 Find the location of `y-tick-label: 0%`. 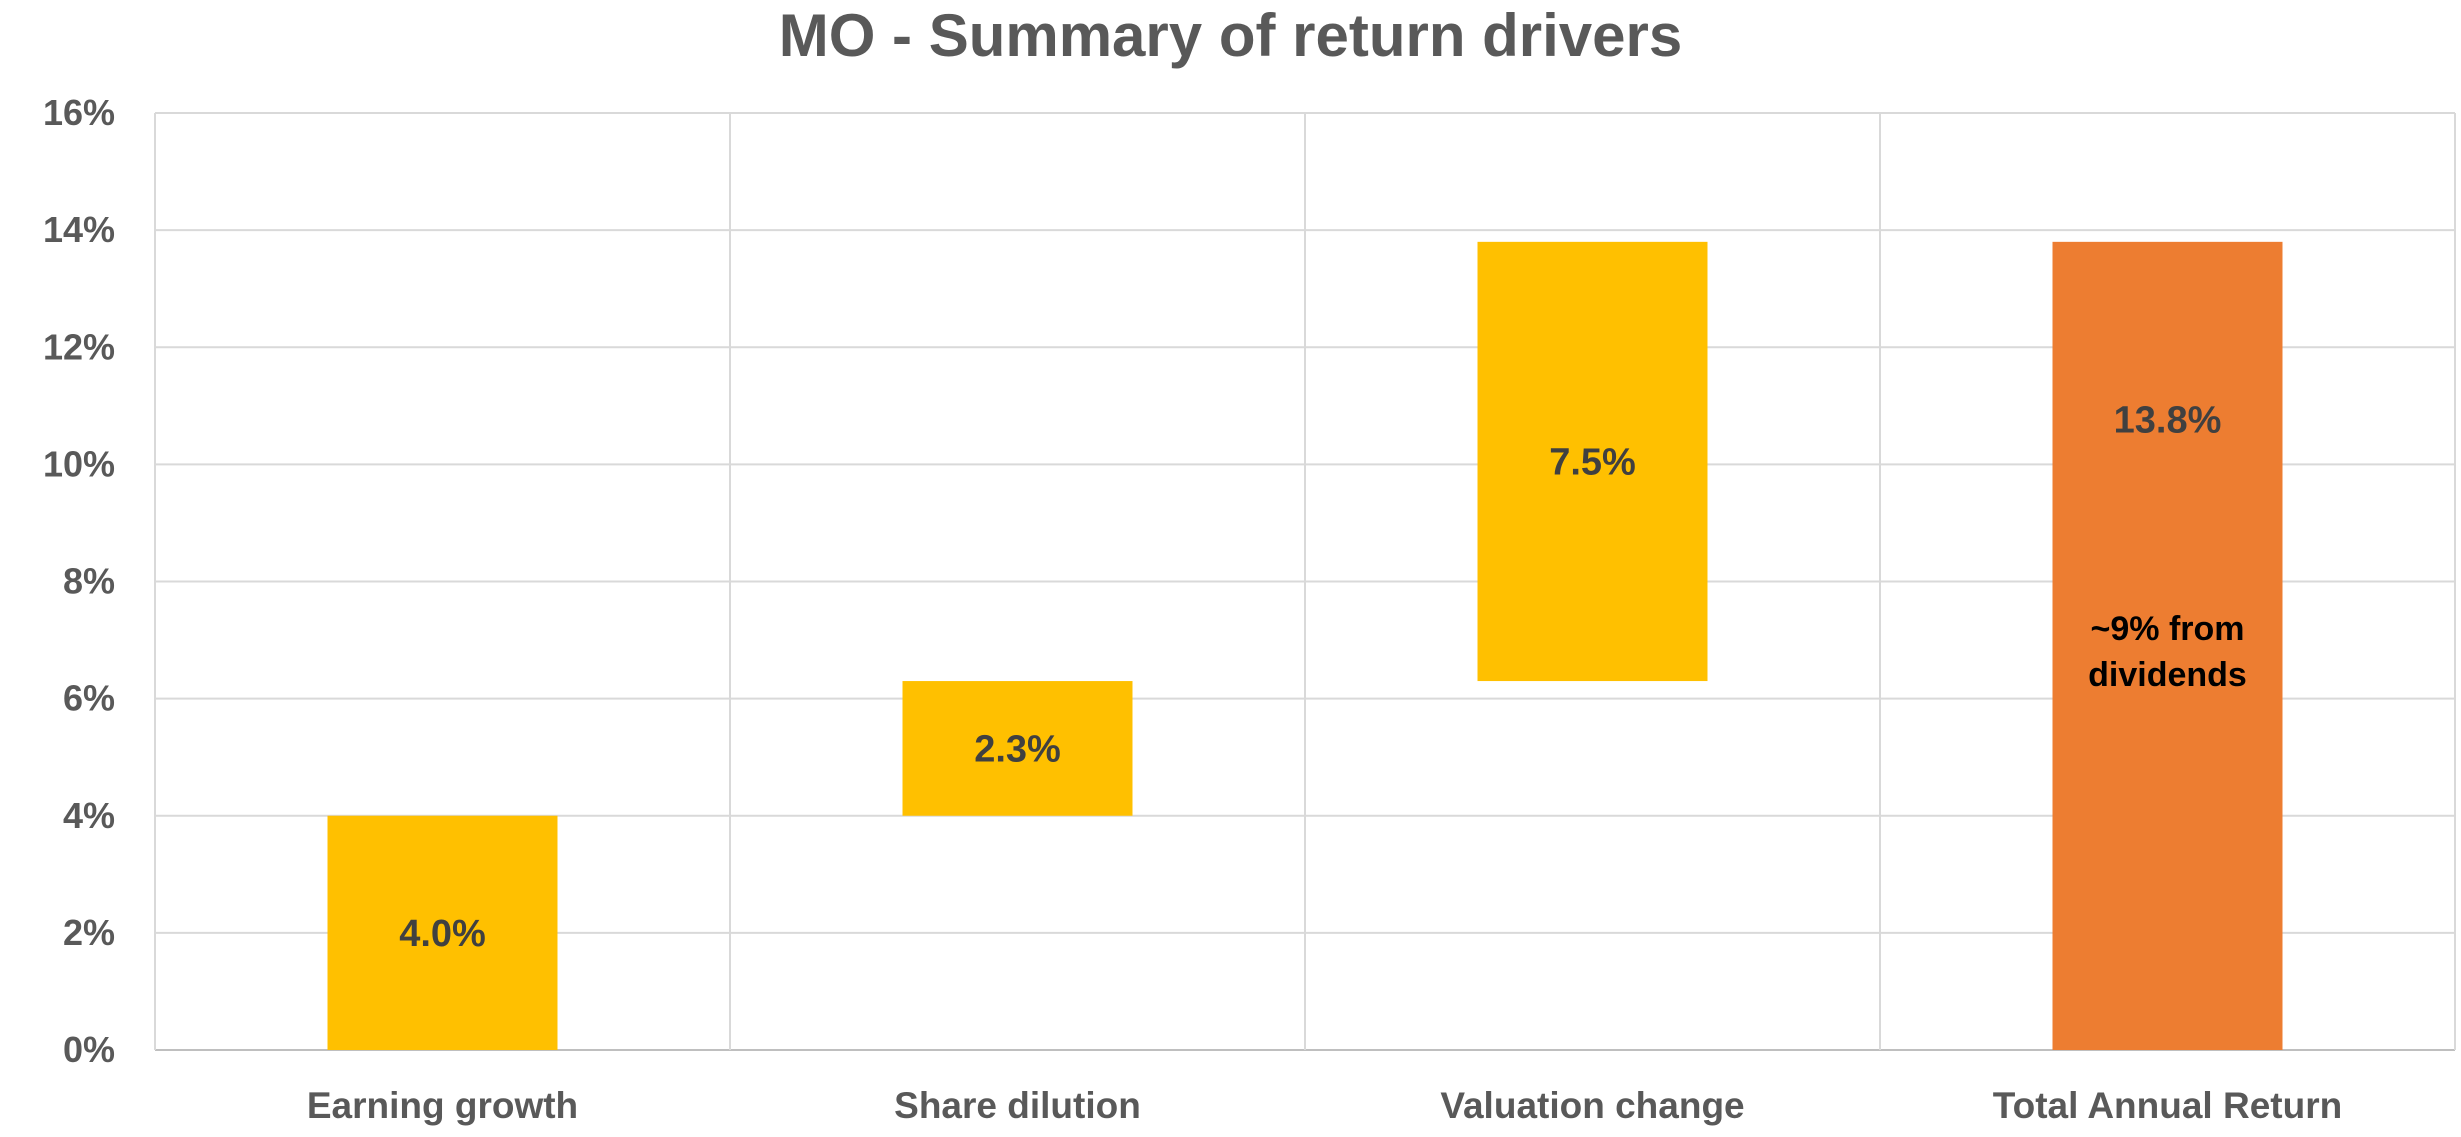

y-tick-label: 0% is located at coordinates (89, 1049).